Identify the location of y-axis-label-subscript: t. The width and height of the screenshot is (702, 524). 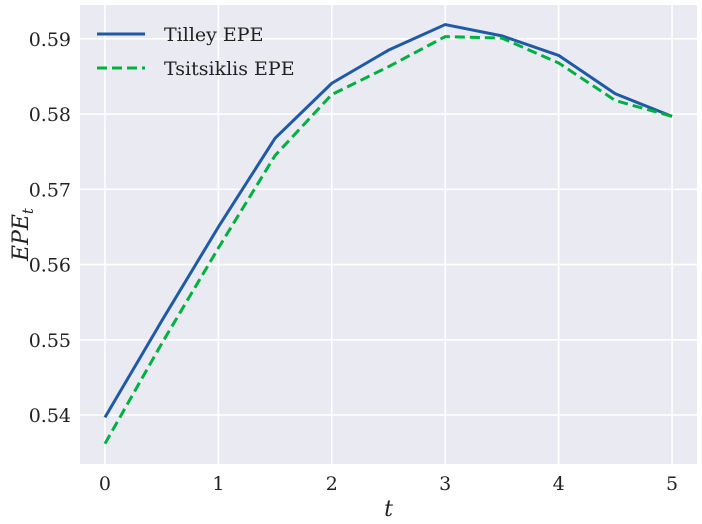
(28, 210).